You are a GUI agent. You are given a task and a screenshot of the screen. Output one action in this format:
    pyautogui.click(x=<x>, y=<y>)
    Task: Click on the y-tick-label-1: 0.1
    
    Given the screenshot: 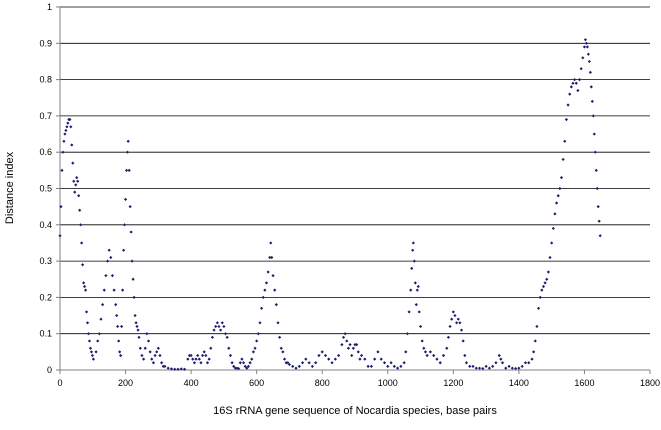 What is the action you would take?
    pyautogui.click(x=45, y=334)
    